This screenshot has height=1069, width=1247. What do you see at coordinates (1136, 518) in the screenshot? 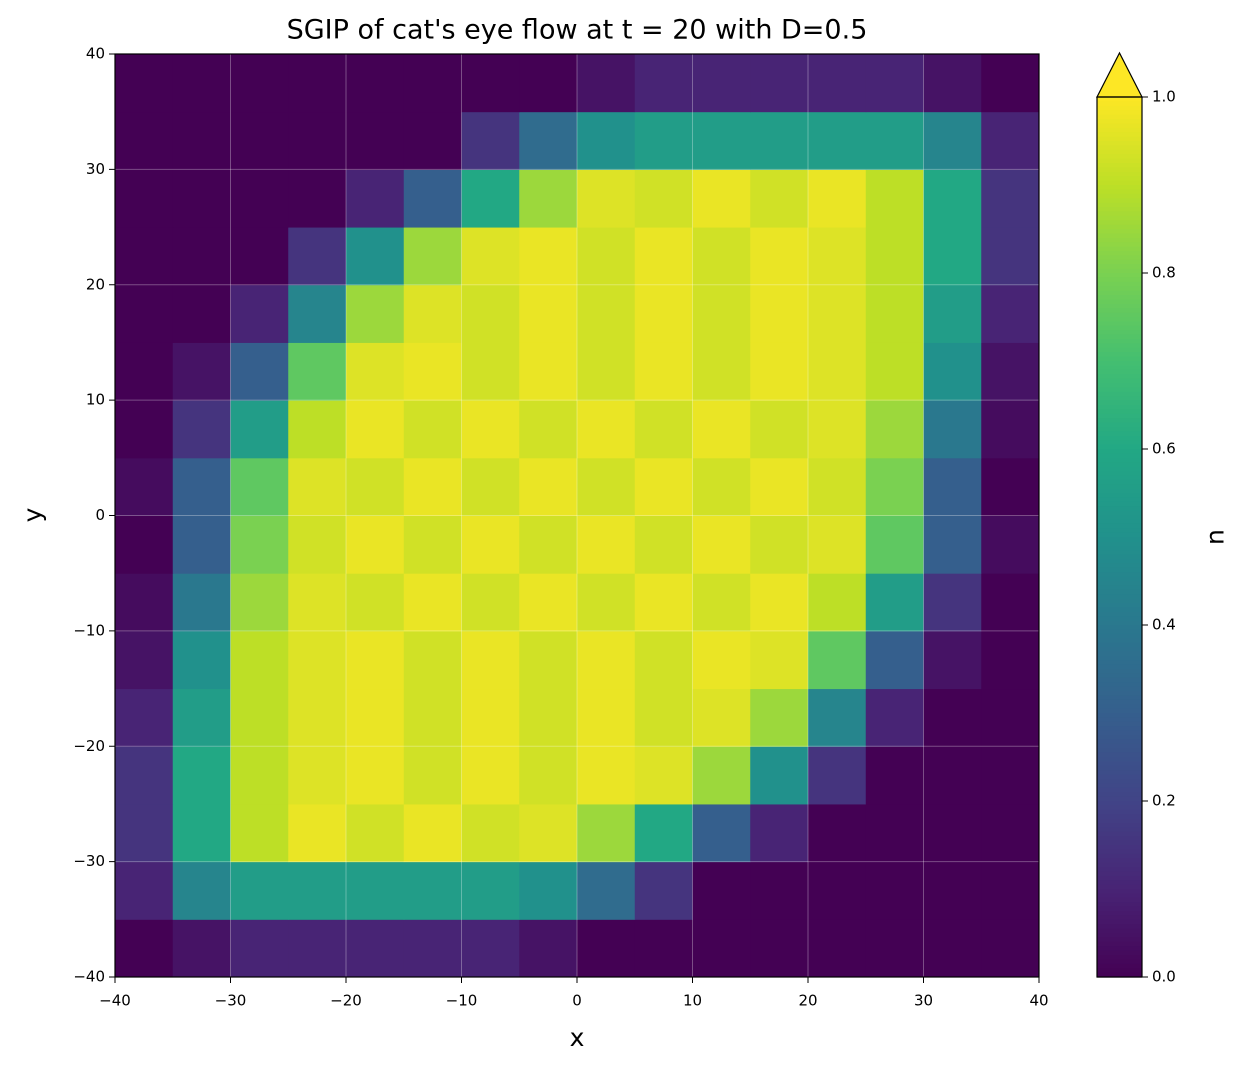
I see `colorbar: 0.0 0.2 0.4 0.6 0.8 1.0` at bounding box center [1136, 518].